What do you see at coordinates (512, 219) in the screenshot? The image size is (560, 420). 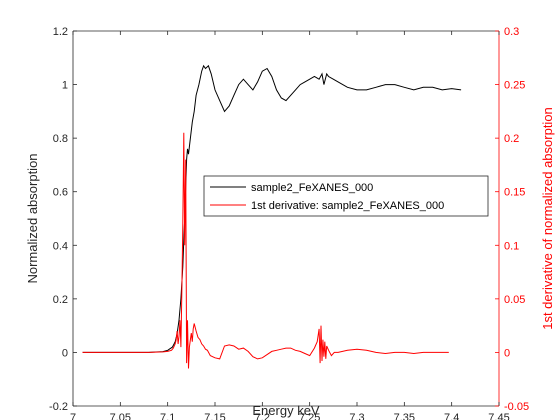 I see `right-y-axis-ticks: -0.05 0 0.05 0.1 0.15 0.2 0.25 0.3` at bounding box center [512, 219].